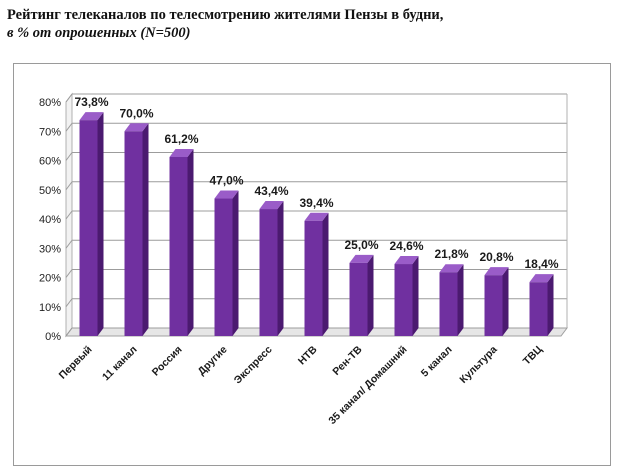 This screenshot has height=474, width=620. What do you see at coordinates (181, 139) in the screenshot?
I see `data-label: 61,2%` at bounding box center [181, 139].